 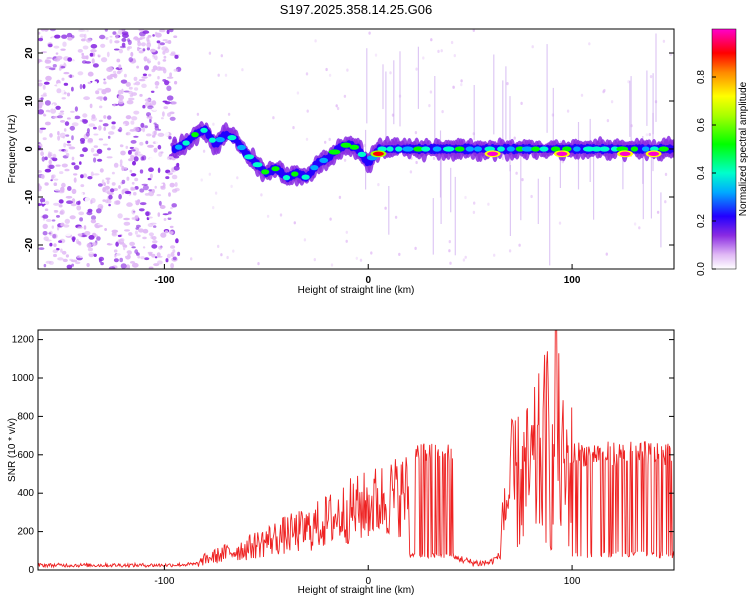 I want to click on y-tick-label: 600, so click(x=25, y=455).